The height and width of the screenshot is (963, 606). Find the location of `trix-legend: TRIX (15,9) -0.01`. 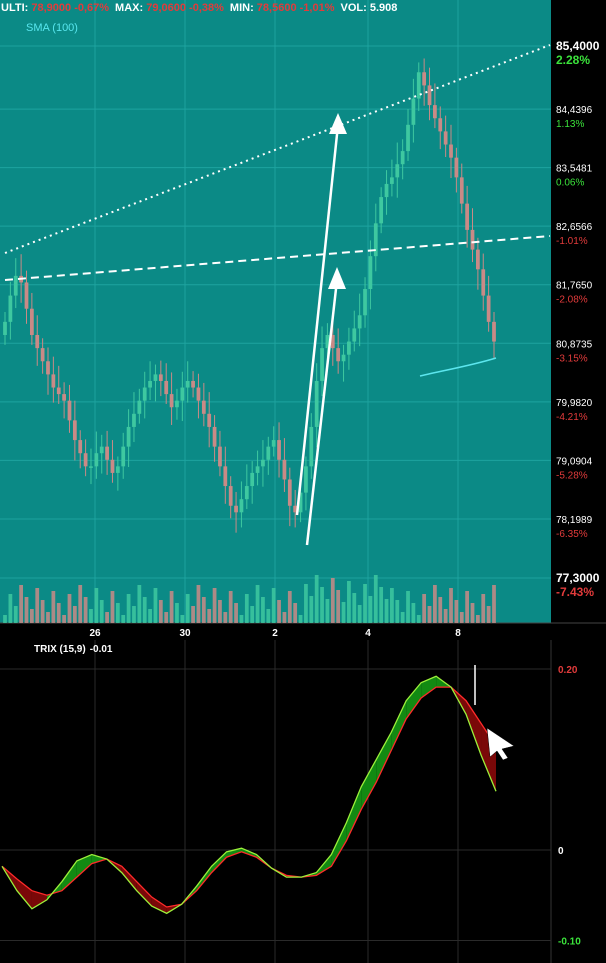

trix-legend: TRIX (15,9) -0.01 is located at coordinates (71, 649).